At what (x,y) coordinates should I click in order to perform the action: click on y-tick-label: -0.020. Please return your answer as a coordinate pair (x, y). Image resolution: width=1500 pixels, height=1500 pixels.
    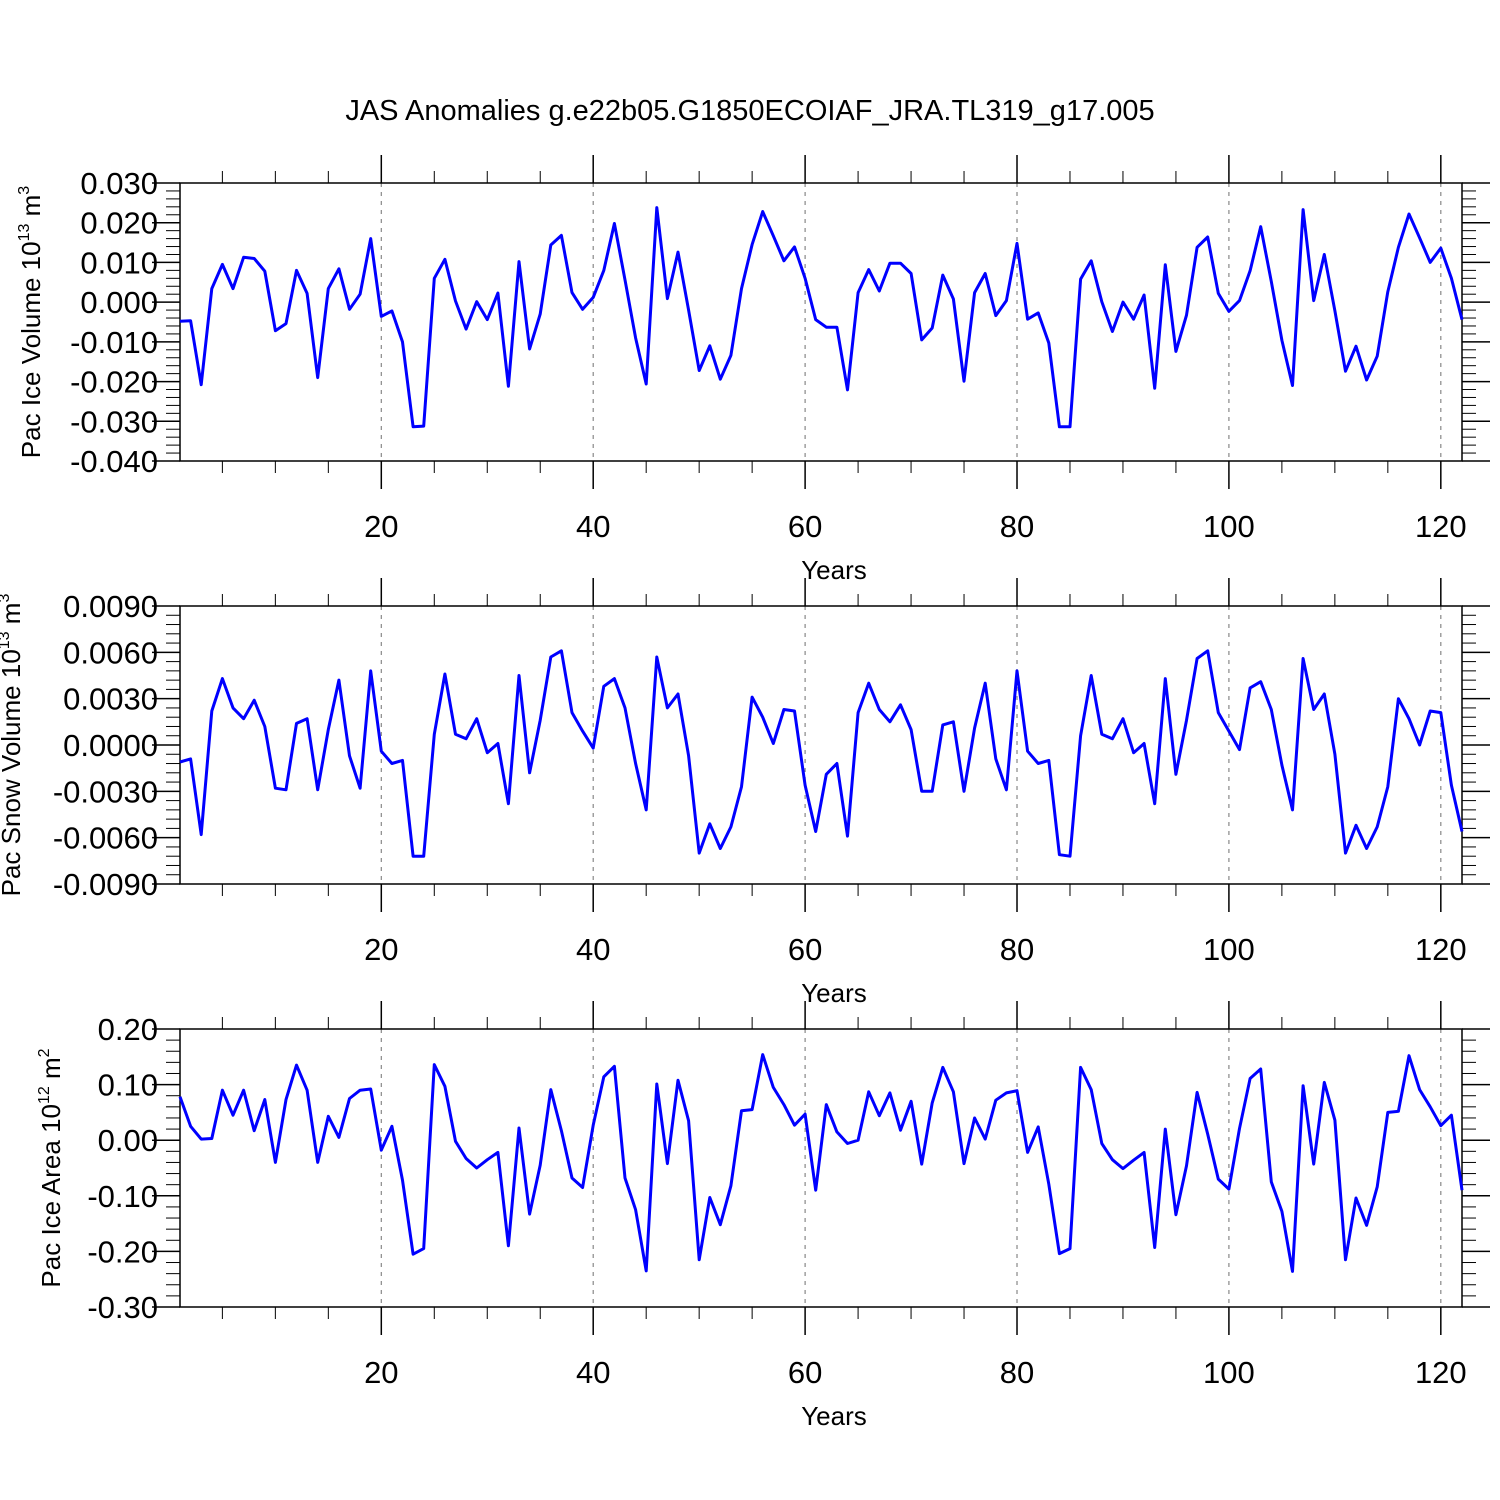
    Looking at the image, I should click on (114, 382).